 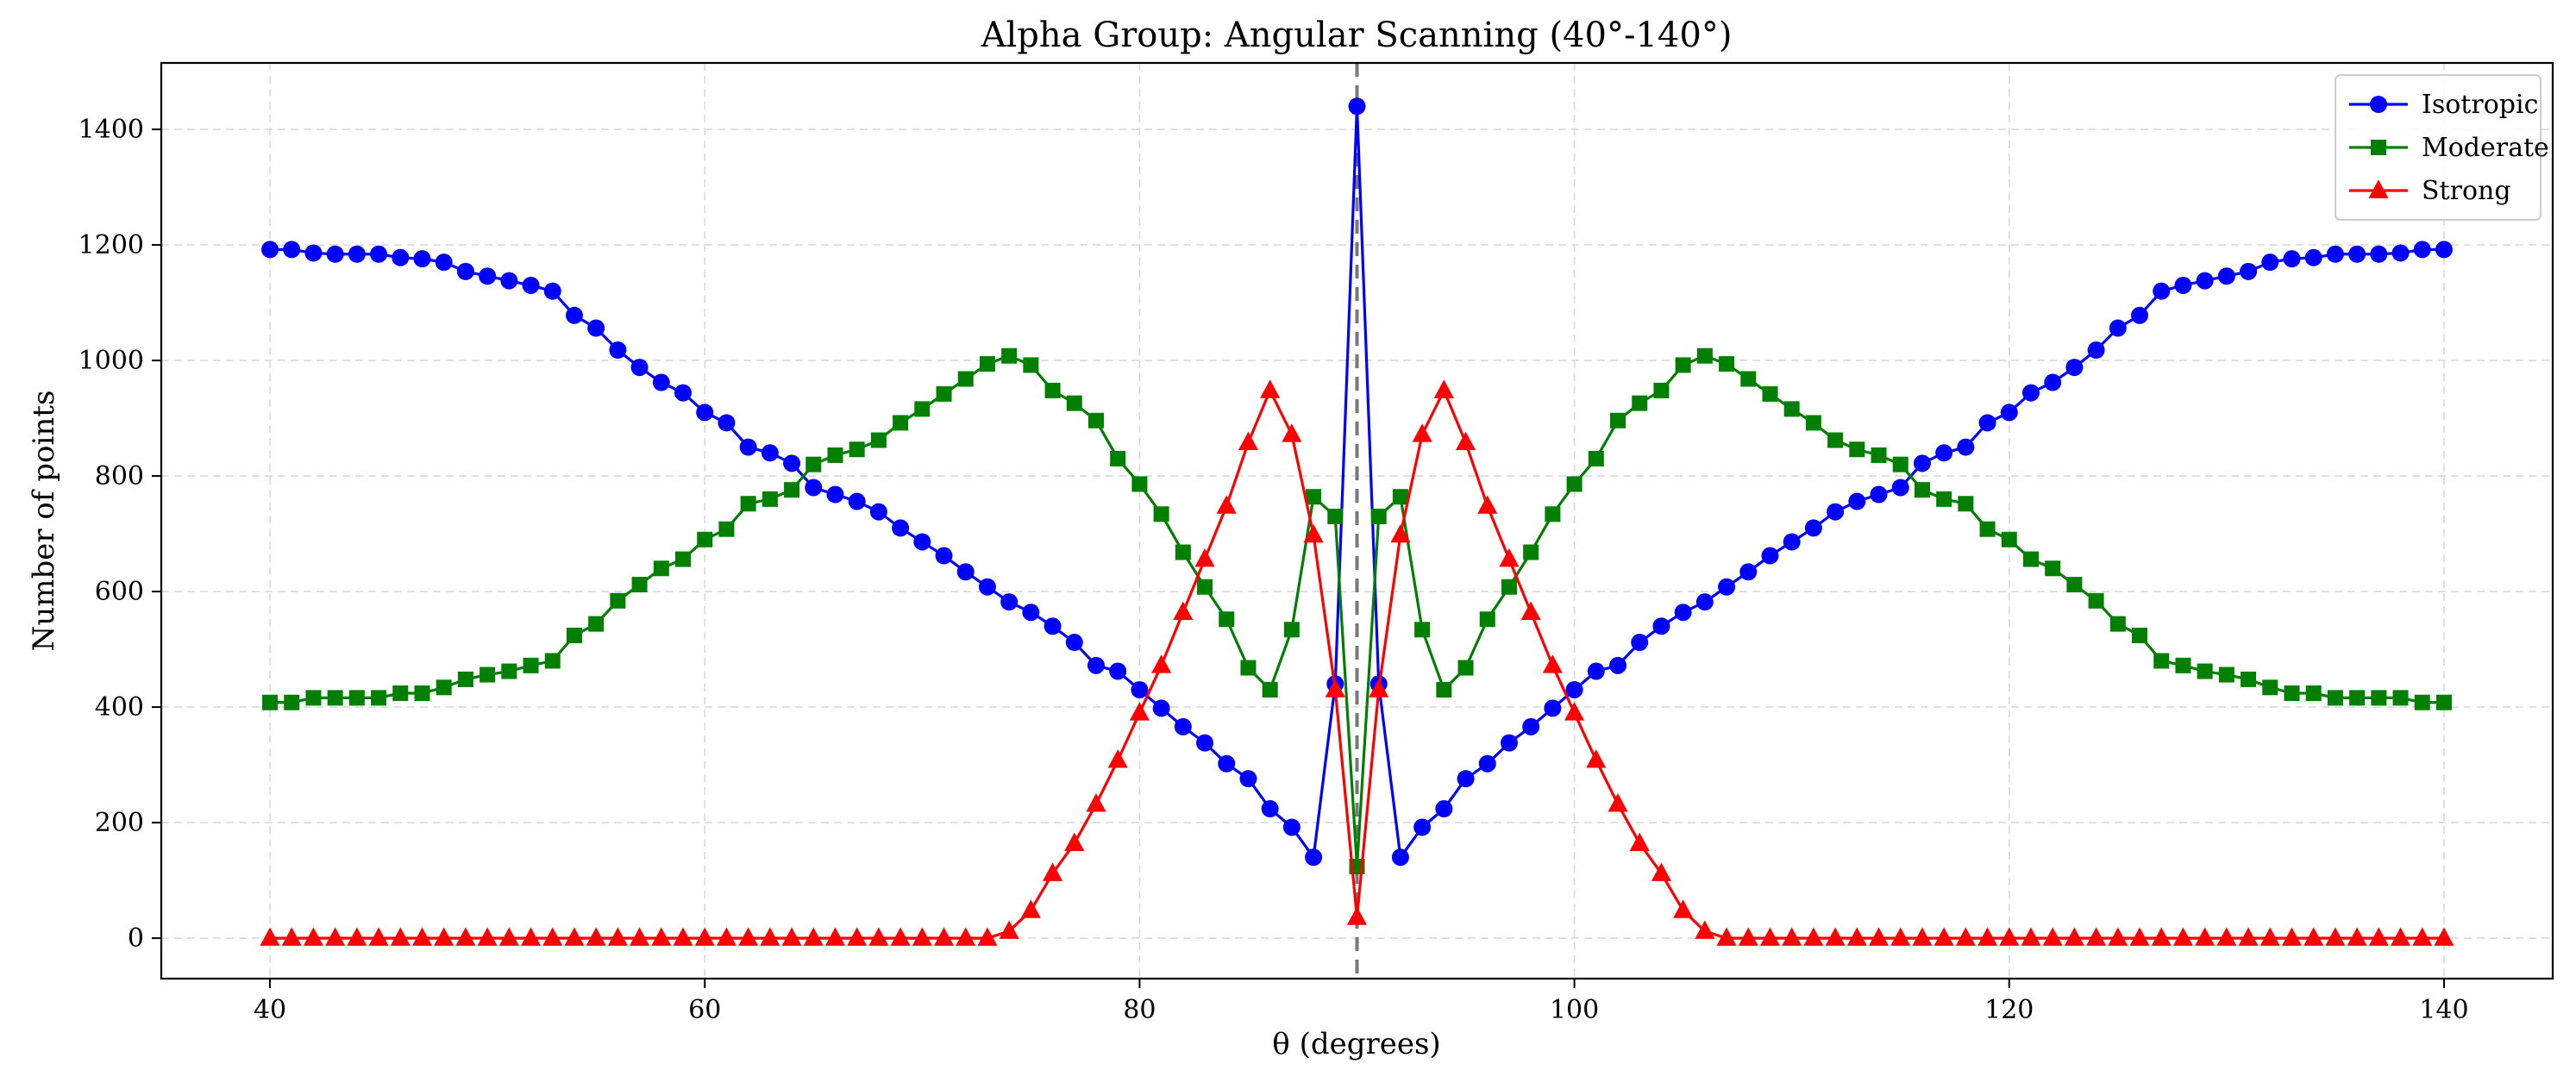 What do you see at coordinates (1361, 1002) in the screenshot?
I see `x-axis: 40 60 80 100 120 140` at bounding box center [1361, 1002].